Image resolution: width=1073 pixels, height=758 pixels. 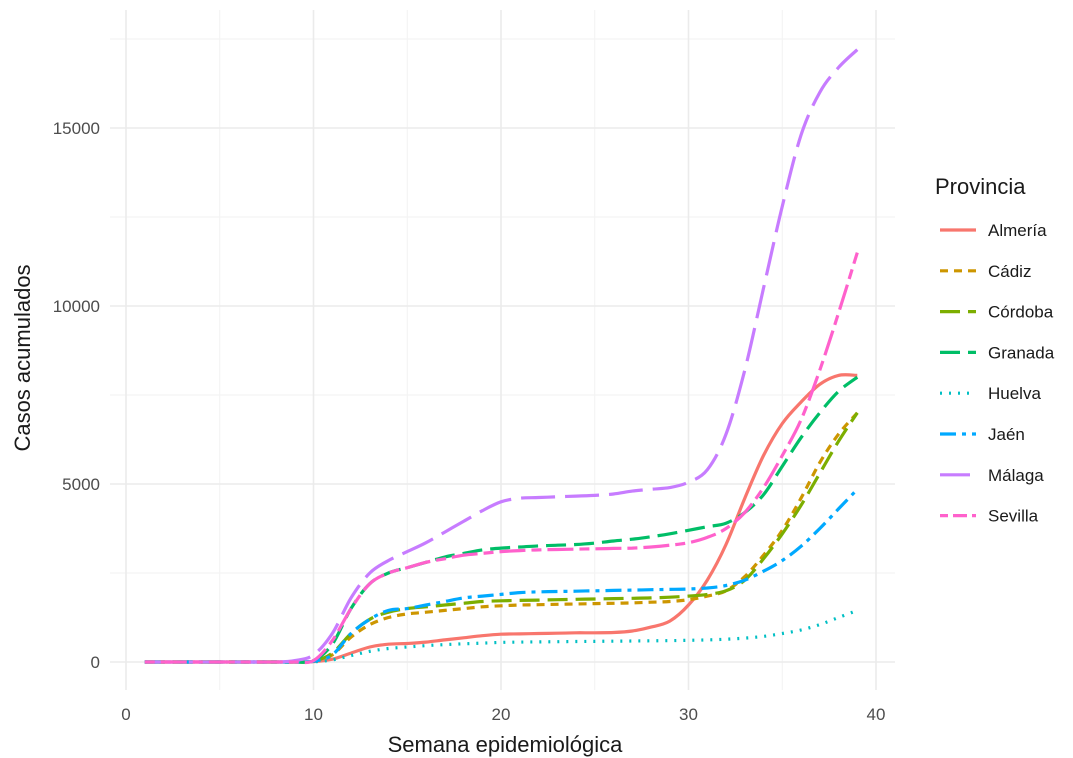 I want to click on legend-label: Córdoba, so click(x=1021, y=312).